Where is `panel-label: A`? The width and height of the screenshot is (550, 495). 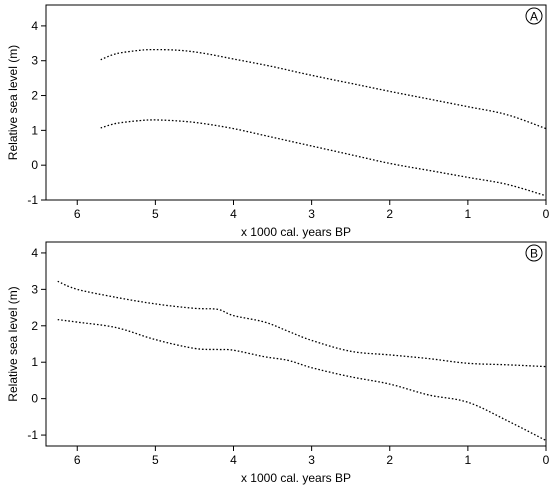
panel-label: A is located at coordinates (534, 17).